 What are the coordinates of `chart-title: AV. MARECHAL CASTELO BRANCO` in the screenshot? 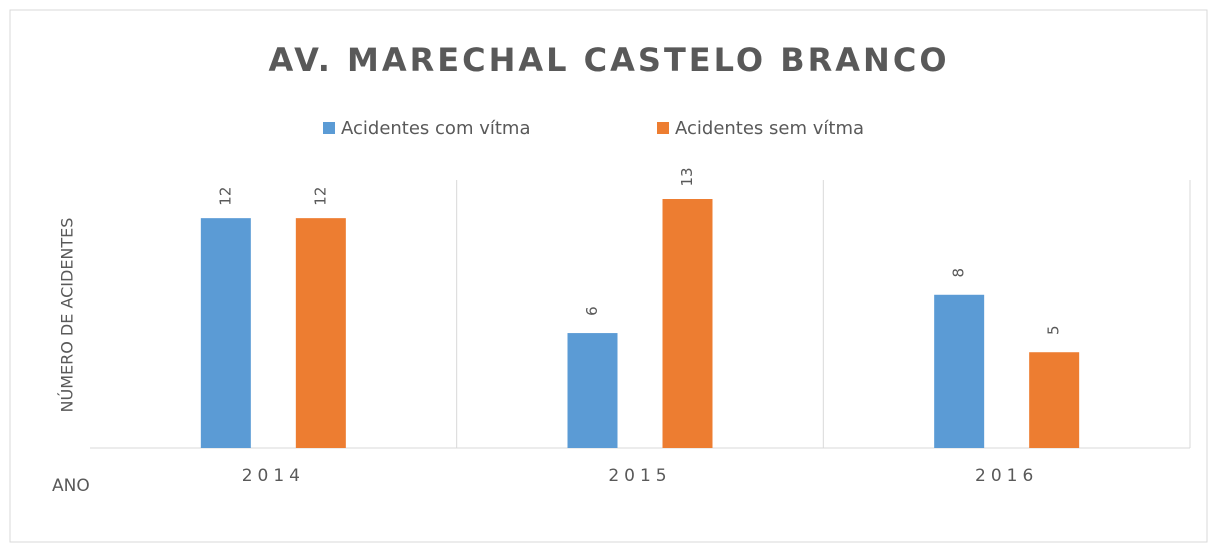 It's located at (608, 60).